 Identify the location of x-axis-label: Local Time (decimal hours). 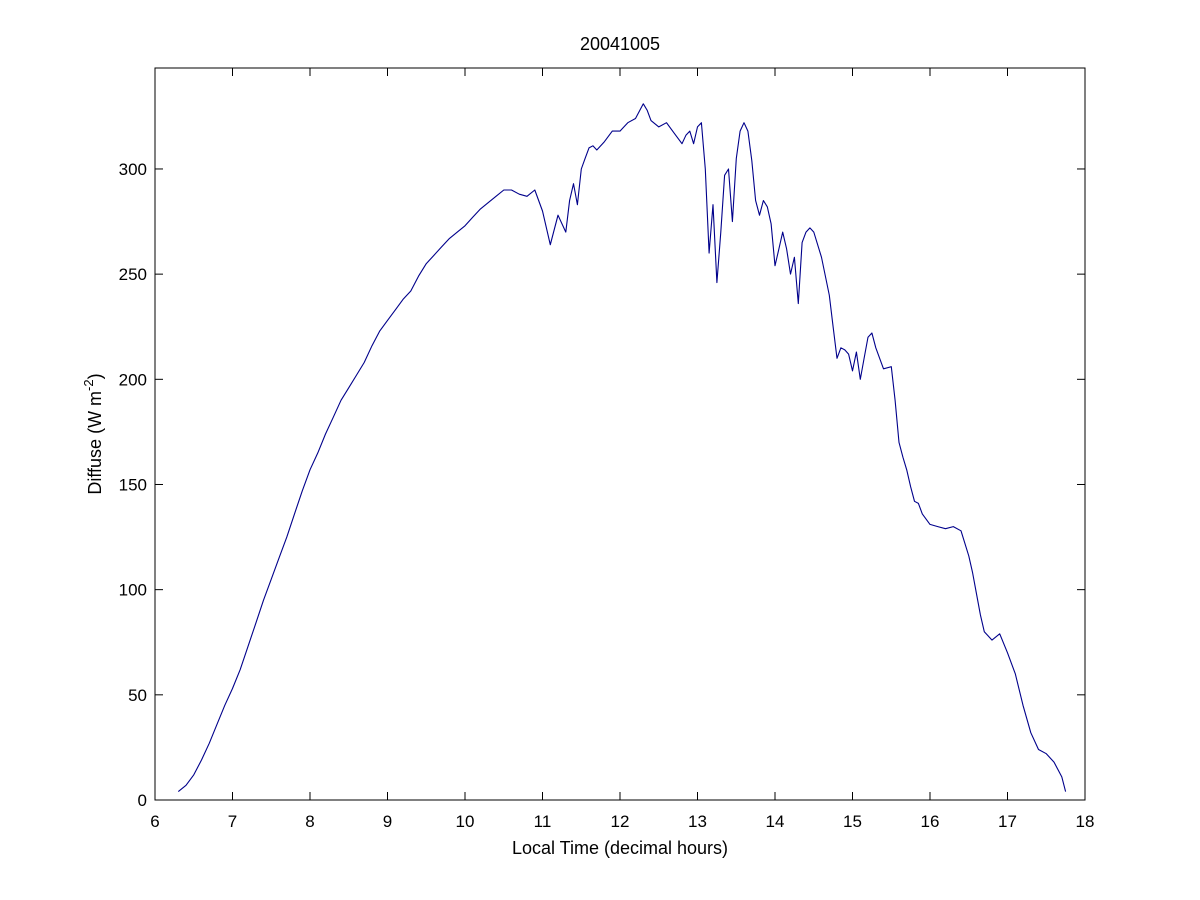
(620, 848).